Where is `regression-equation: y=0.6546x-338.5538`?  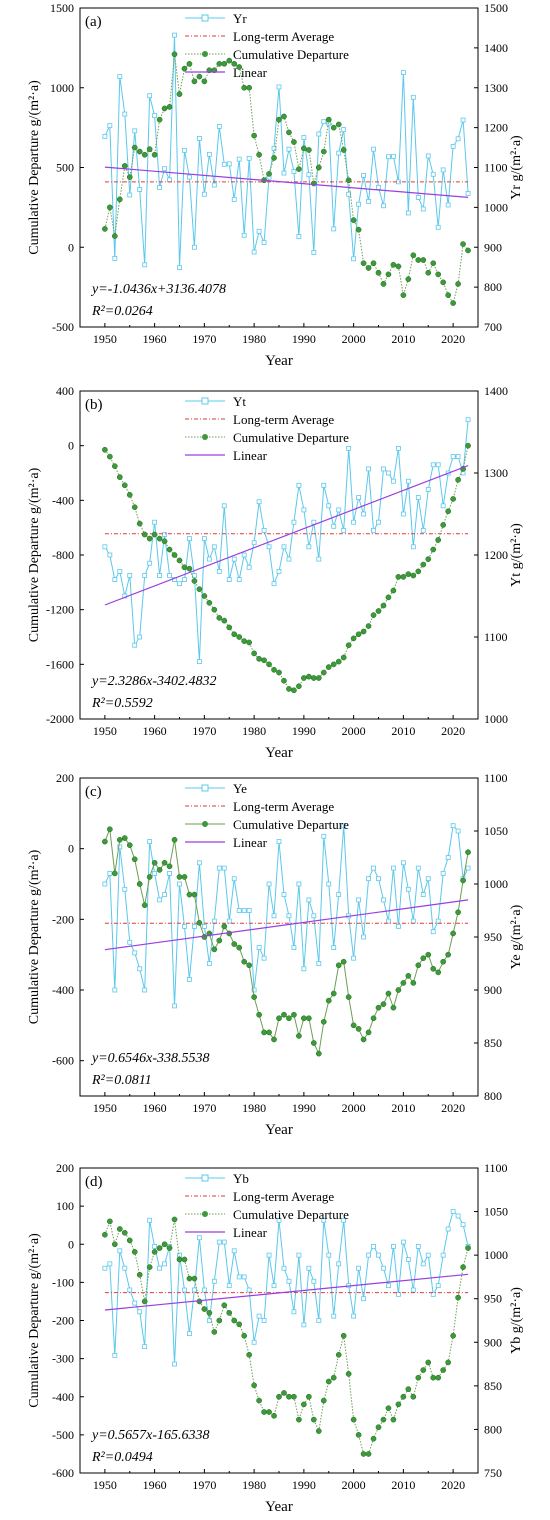
regression-equation: y=0.6546x-338.5538 is located at coordinates (150, 1058).